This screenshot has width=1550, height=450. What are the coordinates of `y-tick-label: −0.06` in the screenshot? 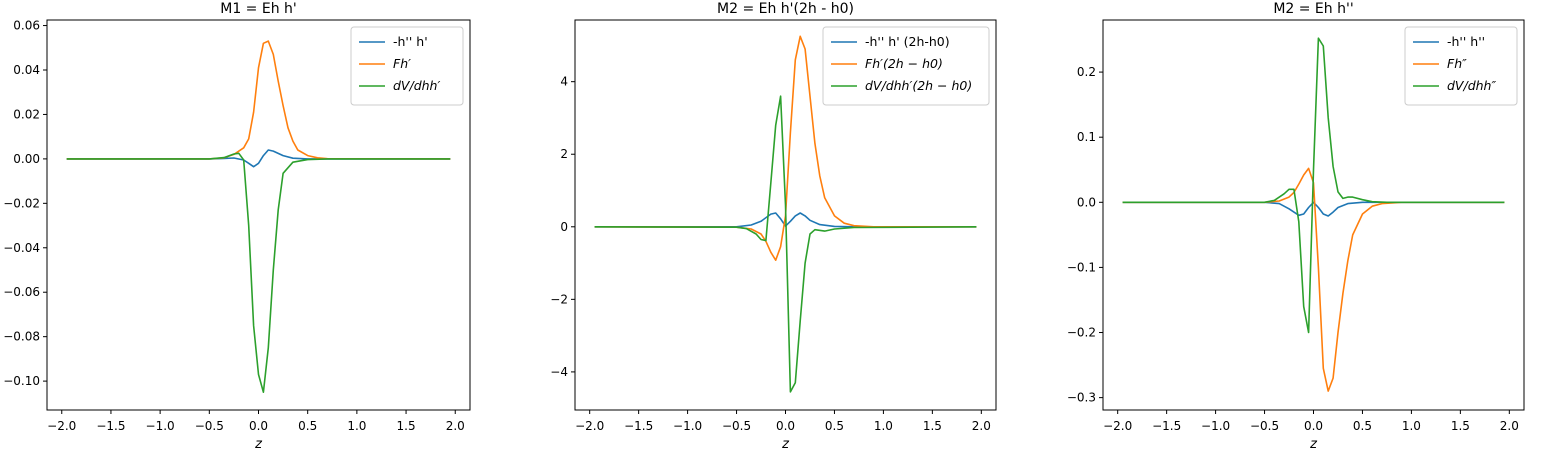 It's located at (21, 292).